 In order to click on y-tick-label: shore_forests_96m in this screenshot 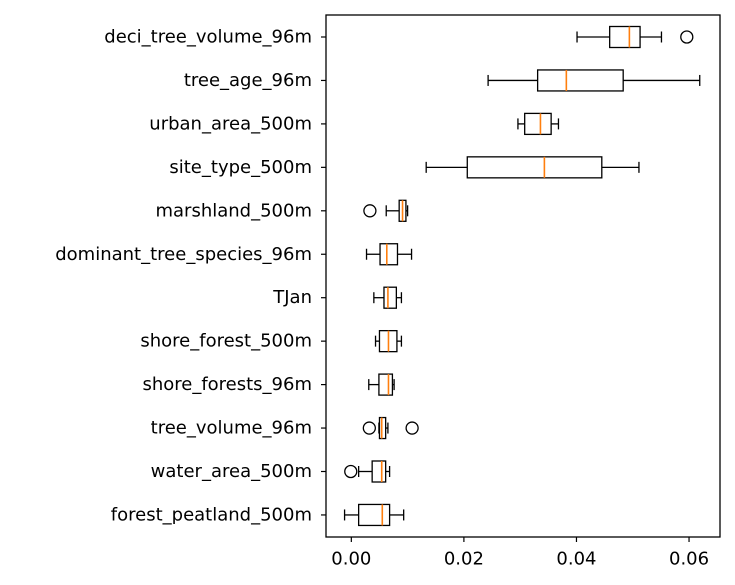, I will do `click(227, 384)`.